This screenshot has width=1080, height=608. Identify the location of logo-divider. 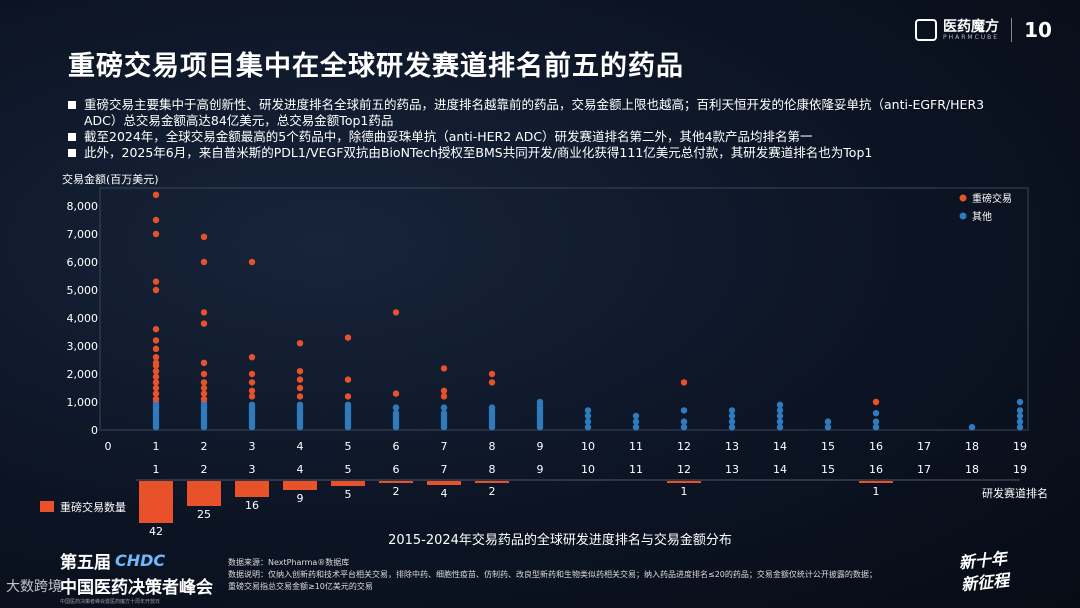
(1012, 30).